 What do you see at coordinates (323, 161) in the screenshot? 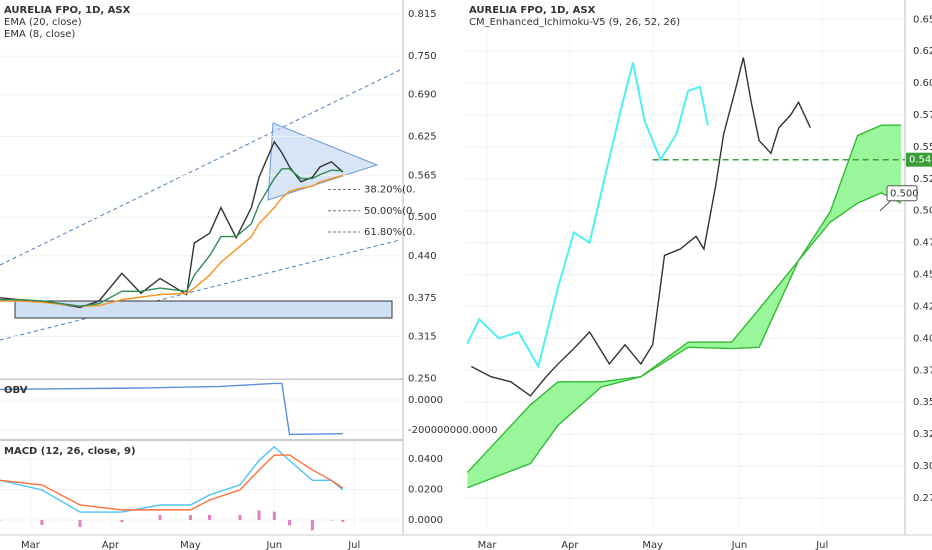
I see `triangle-pattern` at bounding box center [323, 161].